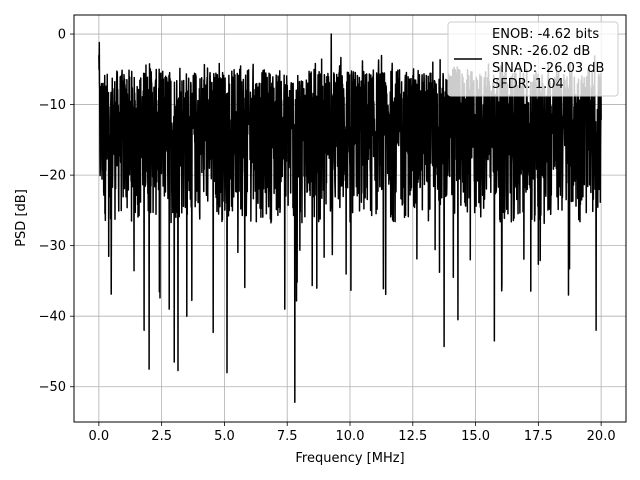 This screenshot has width=640, height=480. What do you see at coordinates (601, 436) in the screenshot?
I see `x-tick-label: 20.0` at bounding box center [601, 436].